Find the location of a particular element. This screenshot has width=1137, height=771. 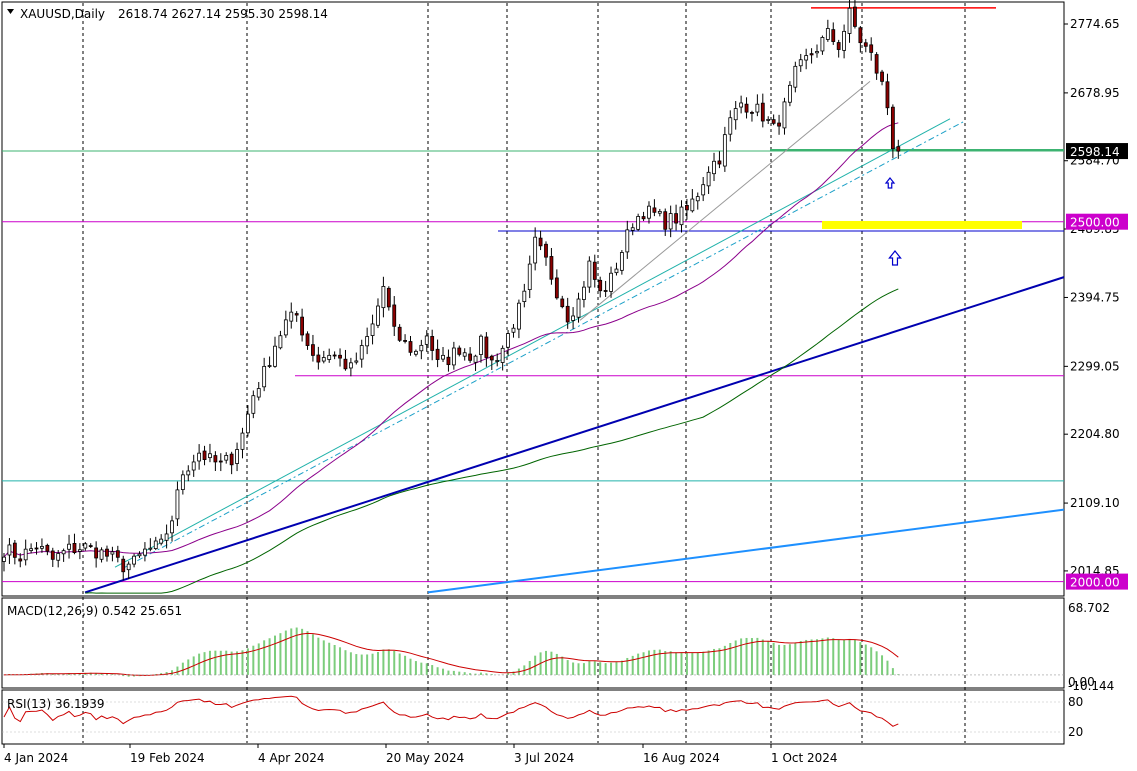

price-tag-label: 2598.14 is located at coordinates (1095, 152).